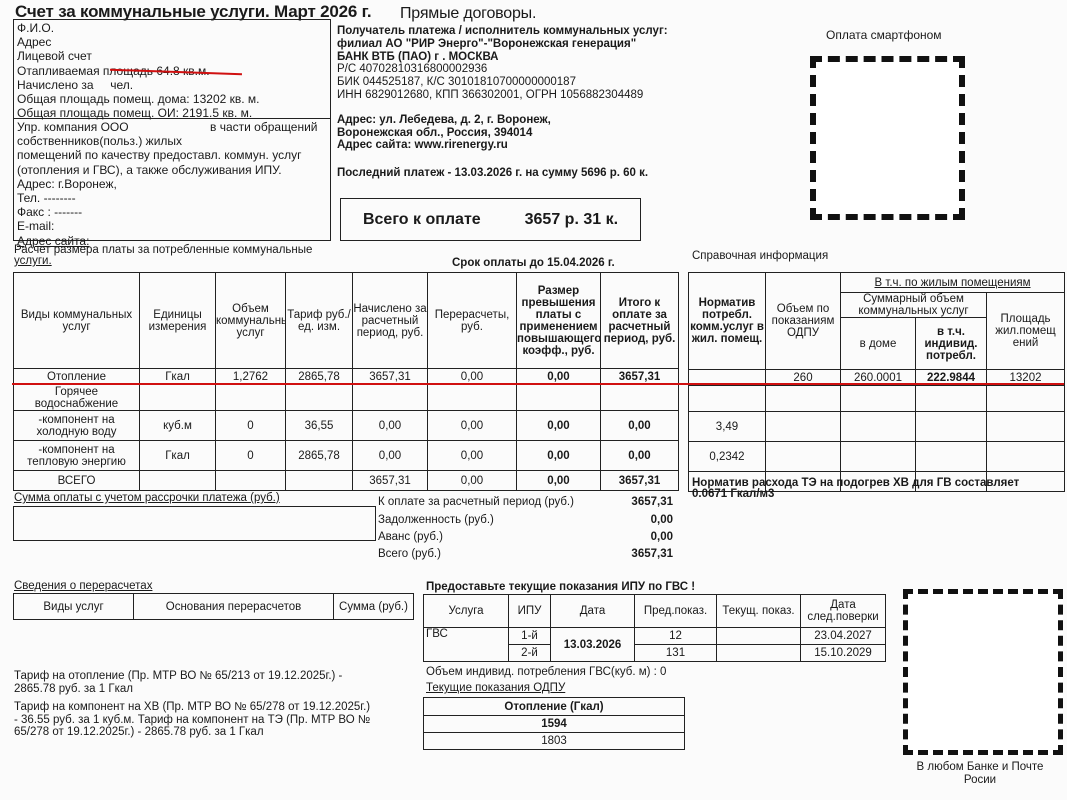 The image size is (1067, 800). I want to click on table-row, so click(877, 481).